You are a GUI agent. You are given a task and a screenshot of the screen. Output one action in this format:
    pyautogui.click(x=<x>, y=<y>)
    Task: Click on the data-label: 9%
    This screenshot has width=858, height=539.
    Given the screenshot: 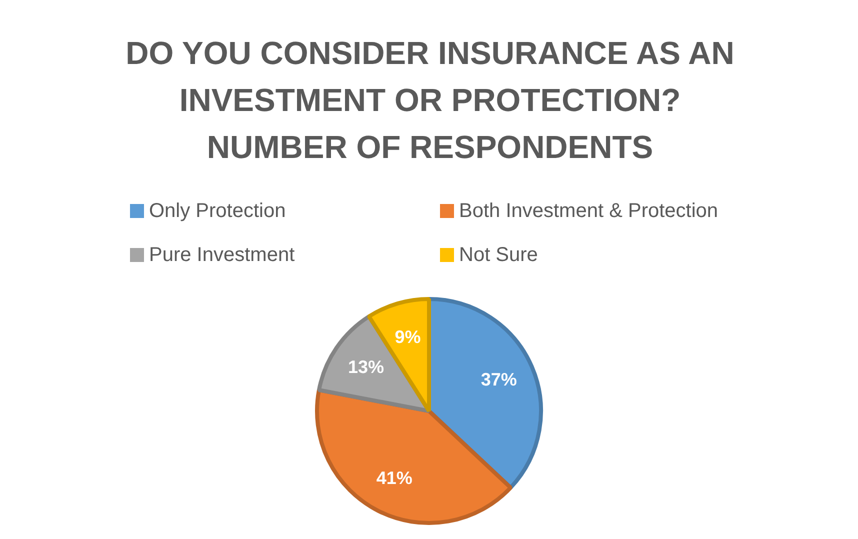 What is the action you would take?
    pyautogui.click(x=407, y=336)
    